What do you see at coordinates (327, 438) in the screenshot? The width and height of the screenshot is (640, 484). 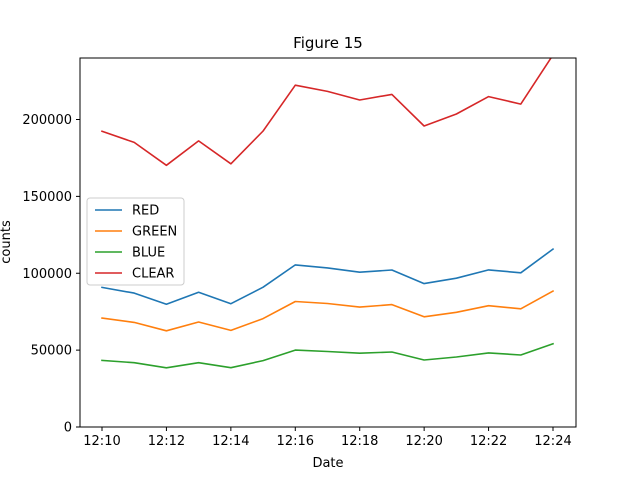 I see `x-axis-ticks: 12:10 12:12 12:14 12:16 12:18 12:20 12:22 12:24` at bounding box center [327, 438].